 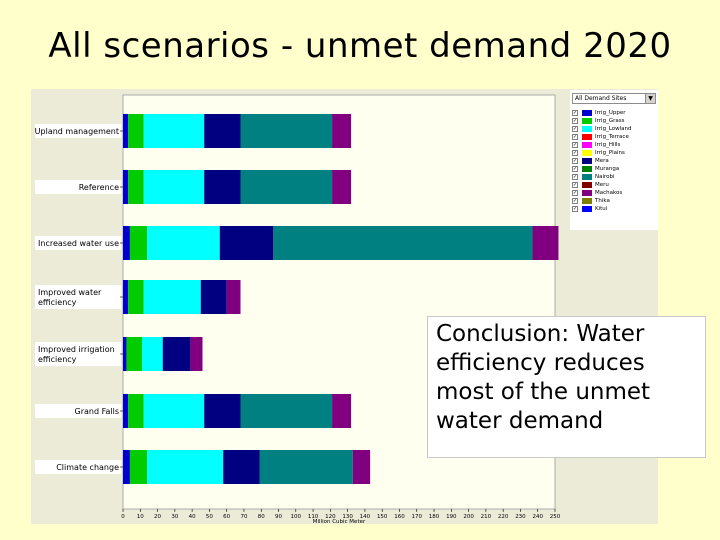 I want to click on x-tick-label: 150, so click(x=382, y=517).